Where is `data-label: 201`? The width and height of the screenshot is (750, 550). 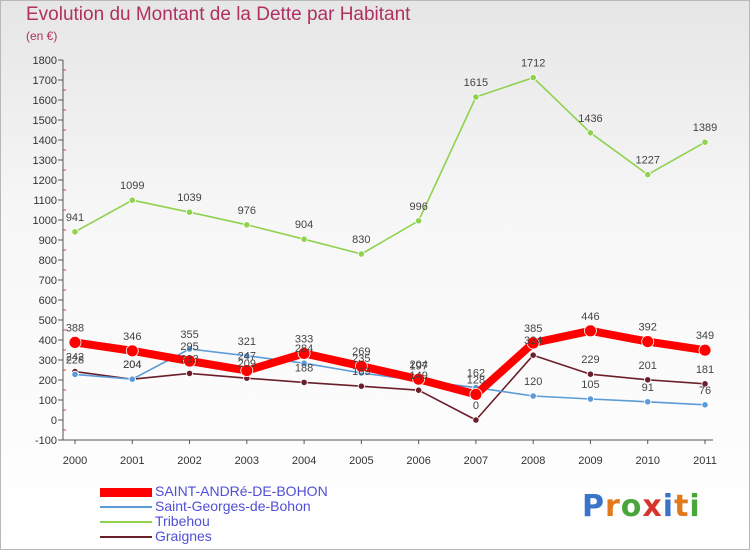
data-label: 201 is located at coordinates (648, 366).